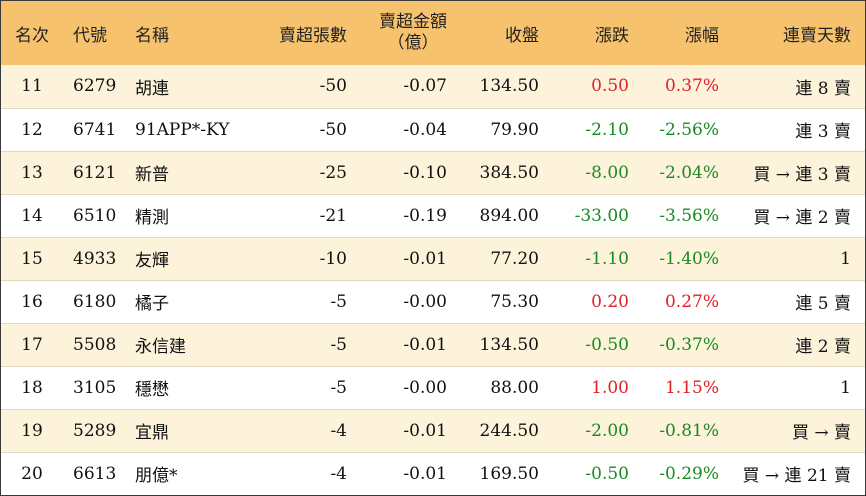 The height and width of the screenshot is (496, 866). I want to click on cell-streak: 買 → 賣, so click(796, 430).